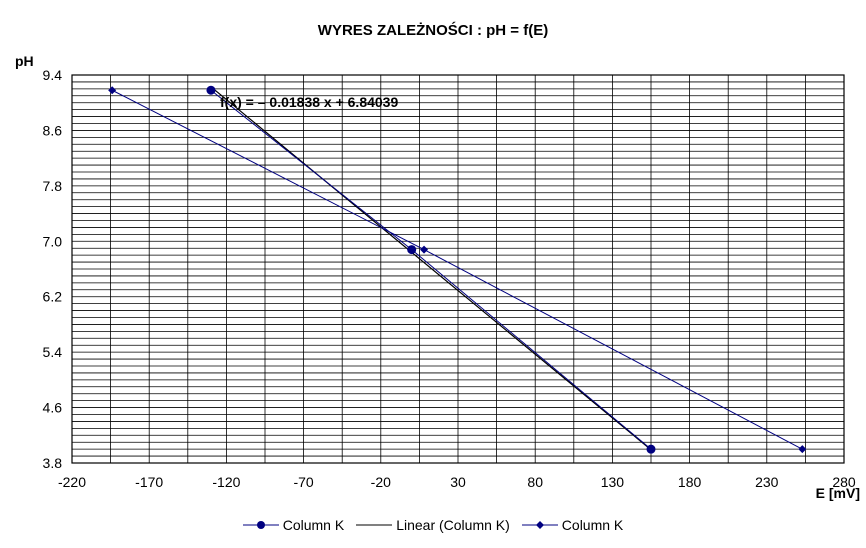 Image resolution: width=866 pixels, height=548 pixels. What do you see at coordinates (453, 525) in the screenshot?
I see `legend-label-linear: Linear (Column K)` at bounding box center [453, 525].